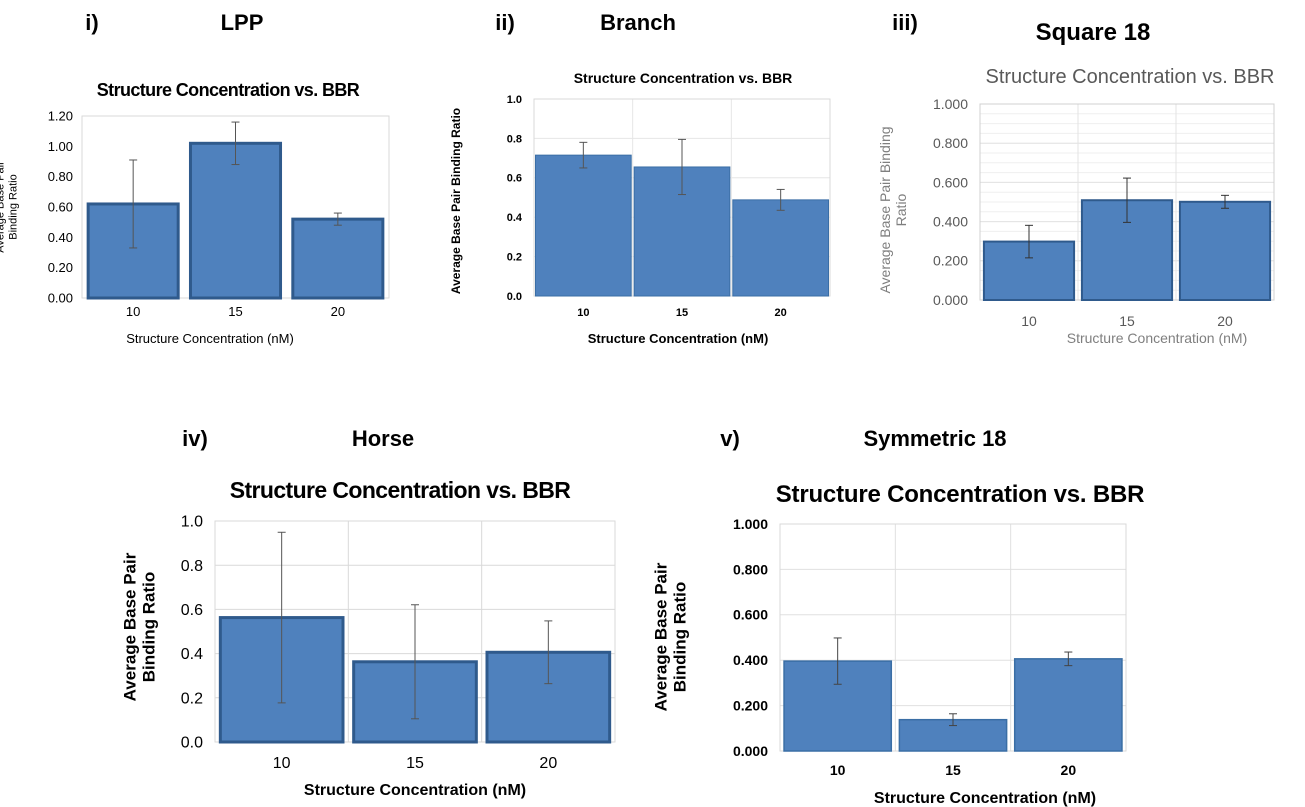 The width and height of the screenshot is (1305, 807). I want to click on y-tick-label: 0.60, so click(60, 207).